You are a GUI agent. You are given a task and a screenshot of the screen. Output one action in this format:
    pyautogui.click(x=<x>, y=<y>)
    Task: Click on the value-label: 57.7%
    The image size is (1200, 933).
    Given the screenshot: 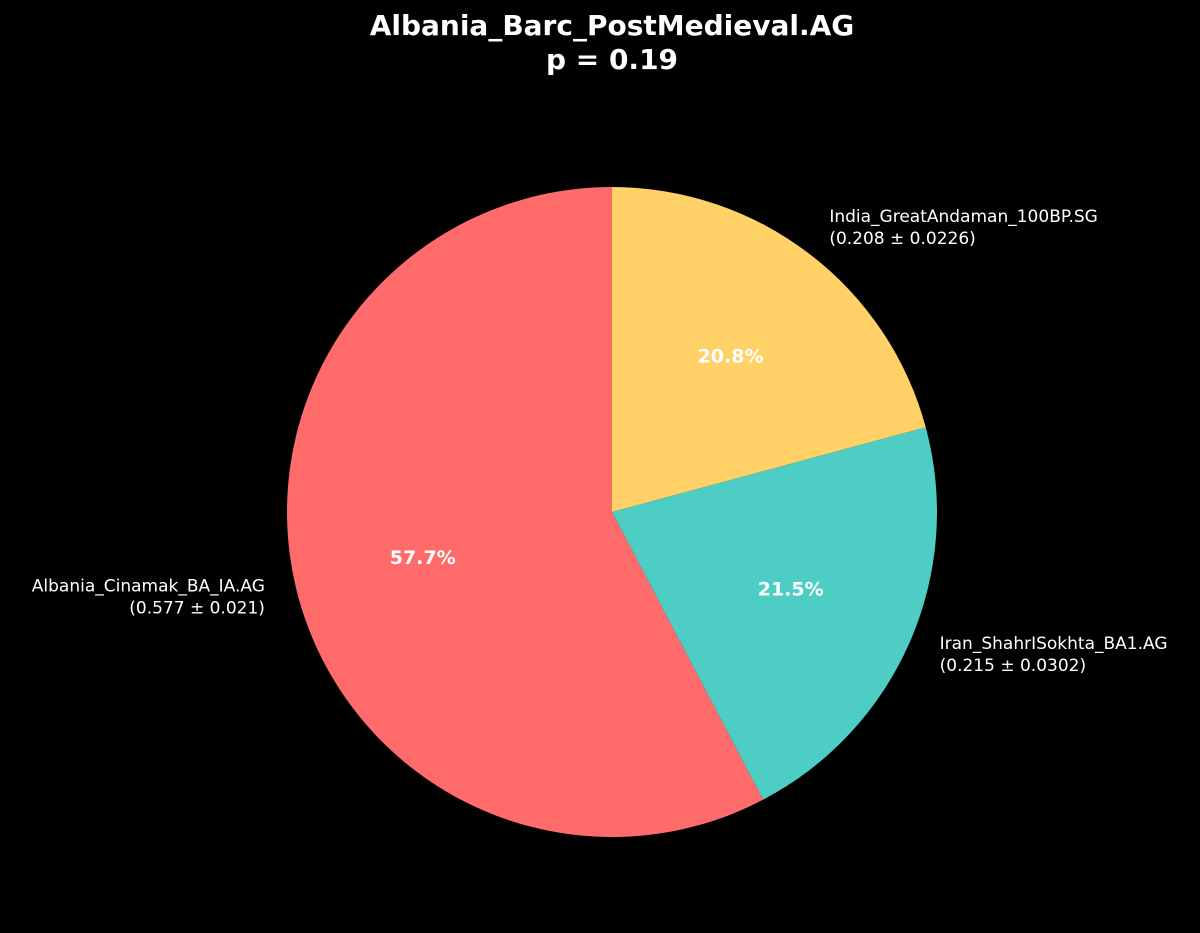 What is the action you would take?
    pyautogui.click(x=423, y=558)
    